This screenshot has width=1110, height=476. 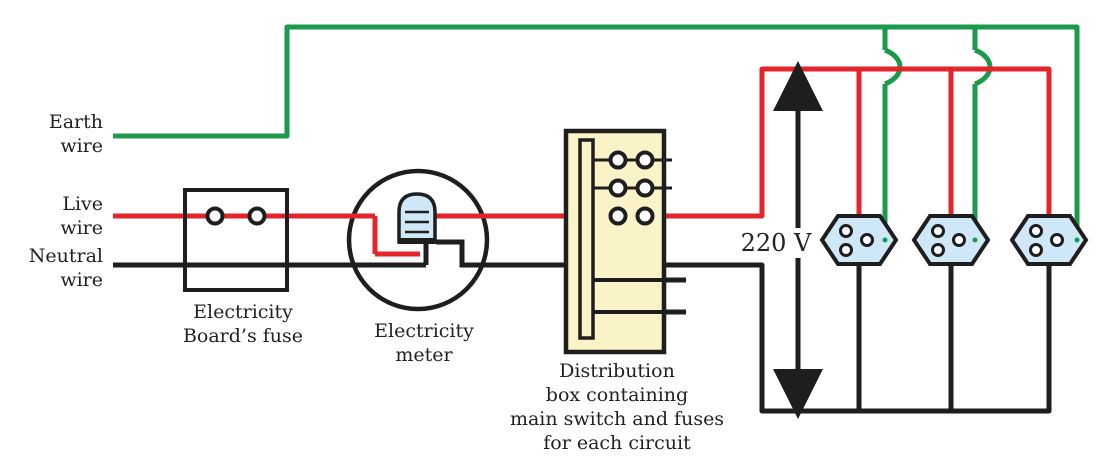 What do you see at coordinates (243, 312) in the screenshot?
I see `fuse-label-line1: Electricity` at bounding box center [243, 312].